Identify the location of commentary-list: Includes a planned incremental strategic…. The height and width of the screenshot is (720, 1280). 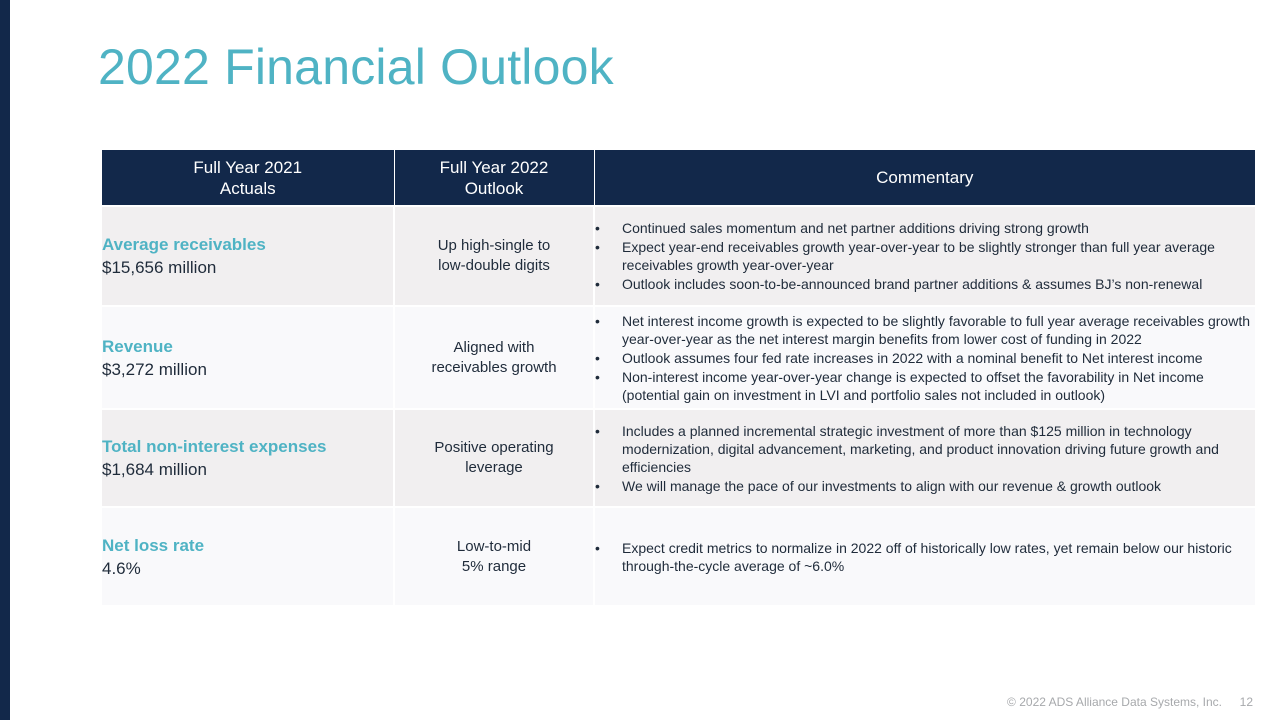
(925, 458).